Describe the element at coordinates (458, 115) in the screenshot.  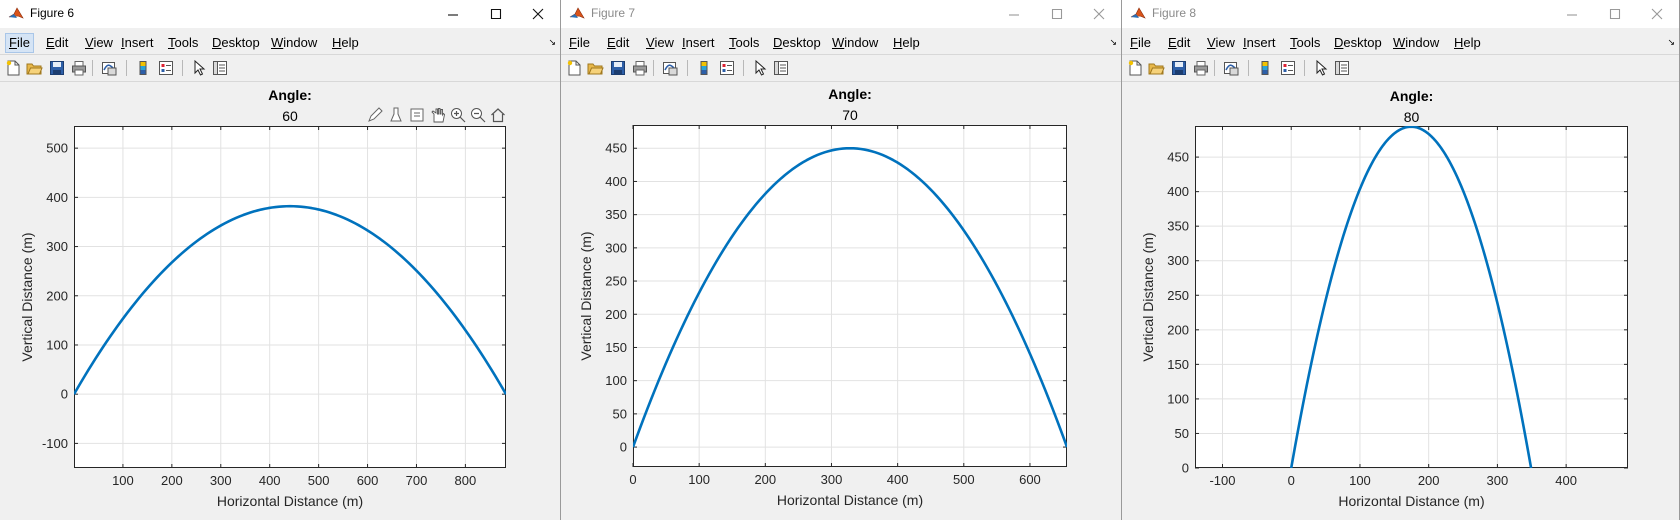
I see `axes-toolbar-zoom-in-button` at that location.